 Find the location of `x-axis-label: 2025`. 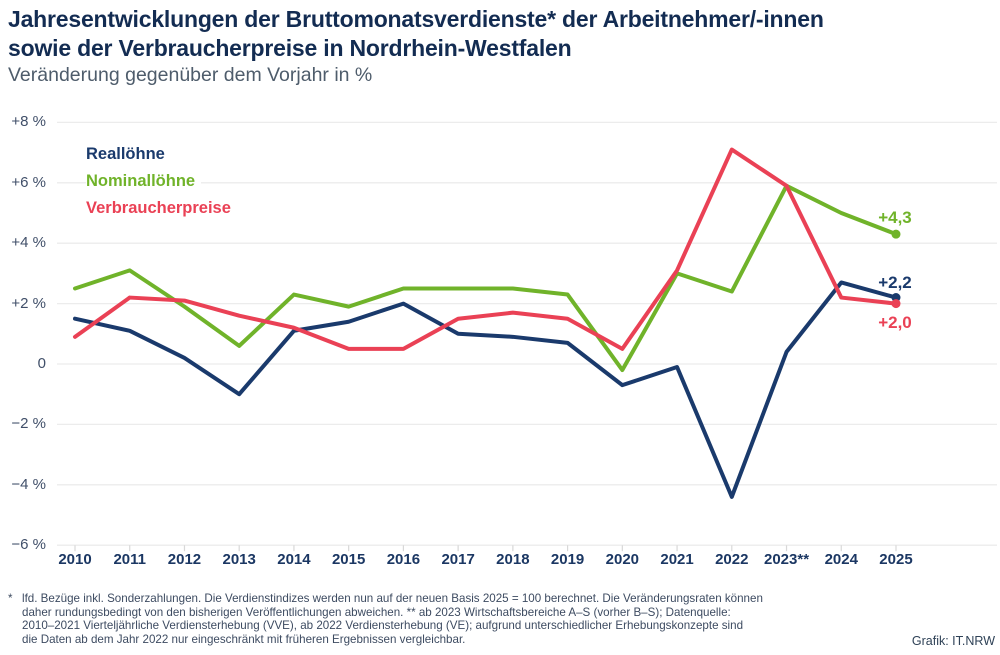

x-axis-label: 2025 is located at coordinates (896, 559).